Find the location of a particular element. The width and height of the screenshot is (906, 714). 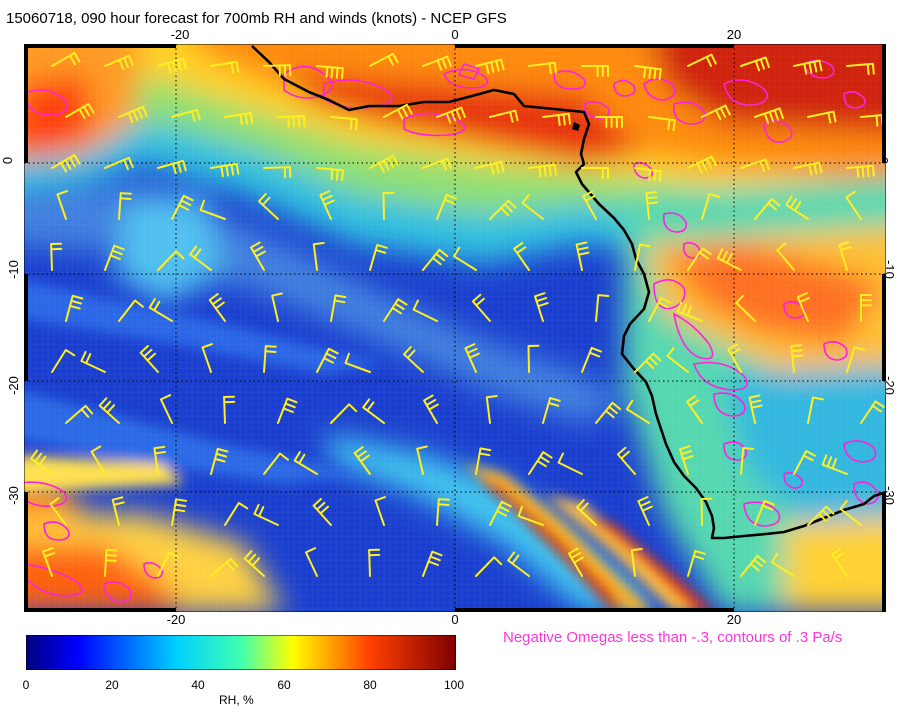

left-tick-lat-minus10: -10 is located at coordinates (13, 269).